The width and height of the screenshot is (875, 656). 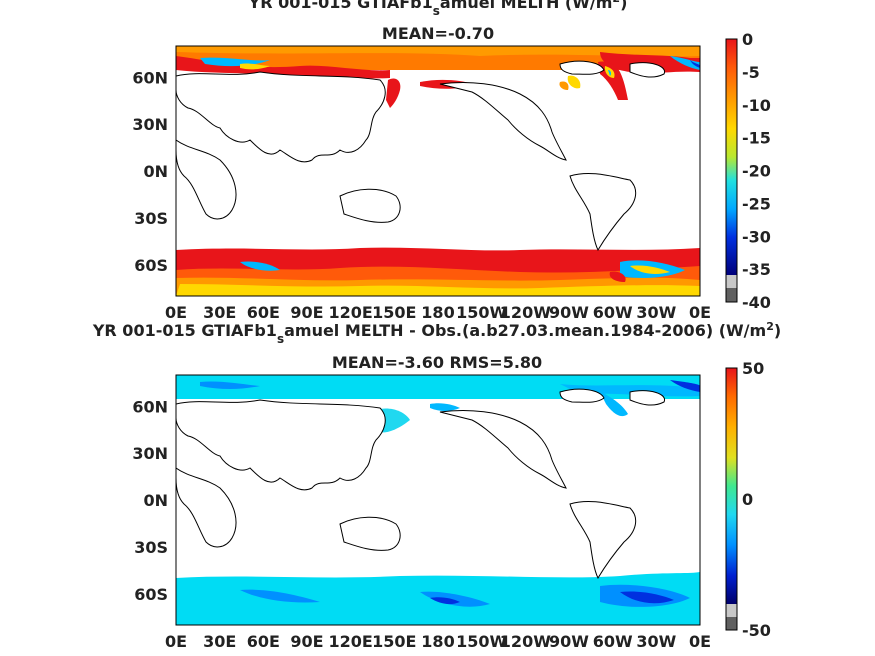 I want to click on y-tick-labels-bottom: 60N 30N 0N 30S 60S, so click(x=150, y=500).